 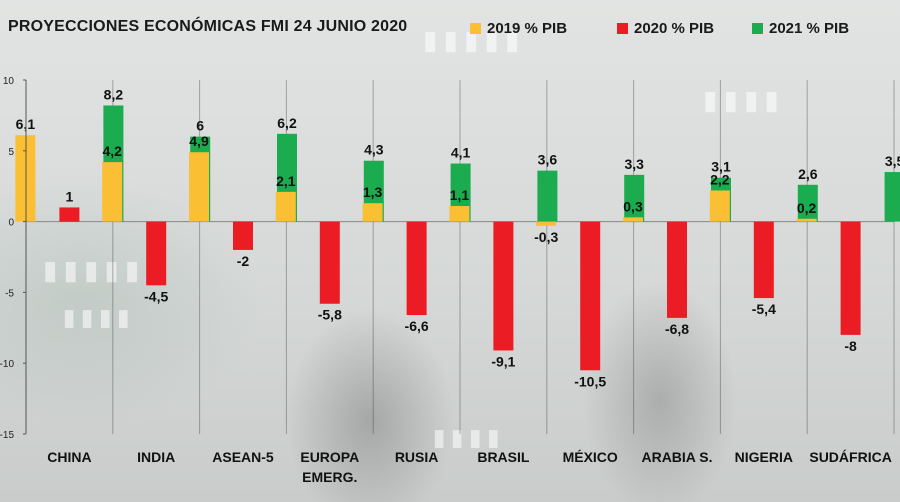 I want to click on bar-china-2019, so click(x=25, y=178).